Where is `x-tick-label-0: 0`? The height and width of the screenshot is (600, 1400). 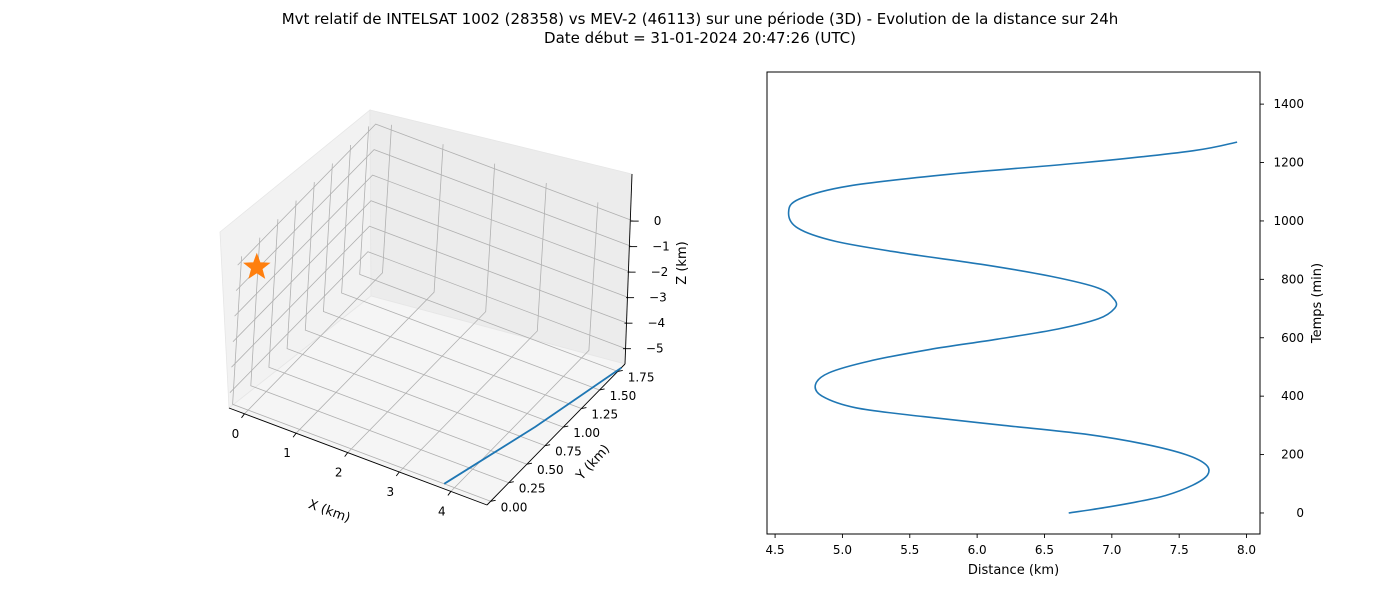
x-tick-label-0: 0 is located at coordinates (236, 434).